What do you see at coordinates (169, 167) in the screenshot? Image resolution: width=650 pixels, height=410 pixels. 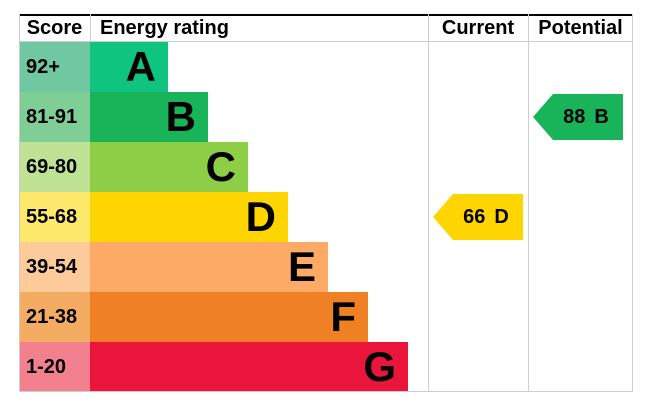 I see `band-bar-c: C` at bounding box center [169, 167].